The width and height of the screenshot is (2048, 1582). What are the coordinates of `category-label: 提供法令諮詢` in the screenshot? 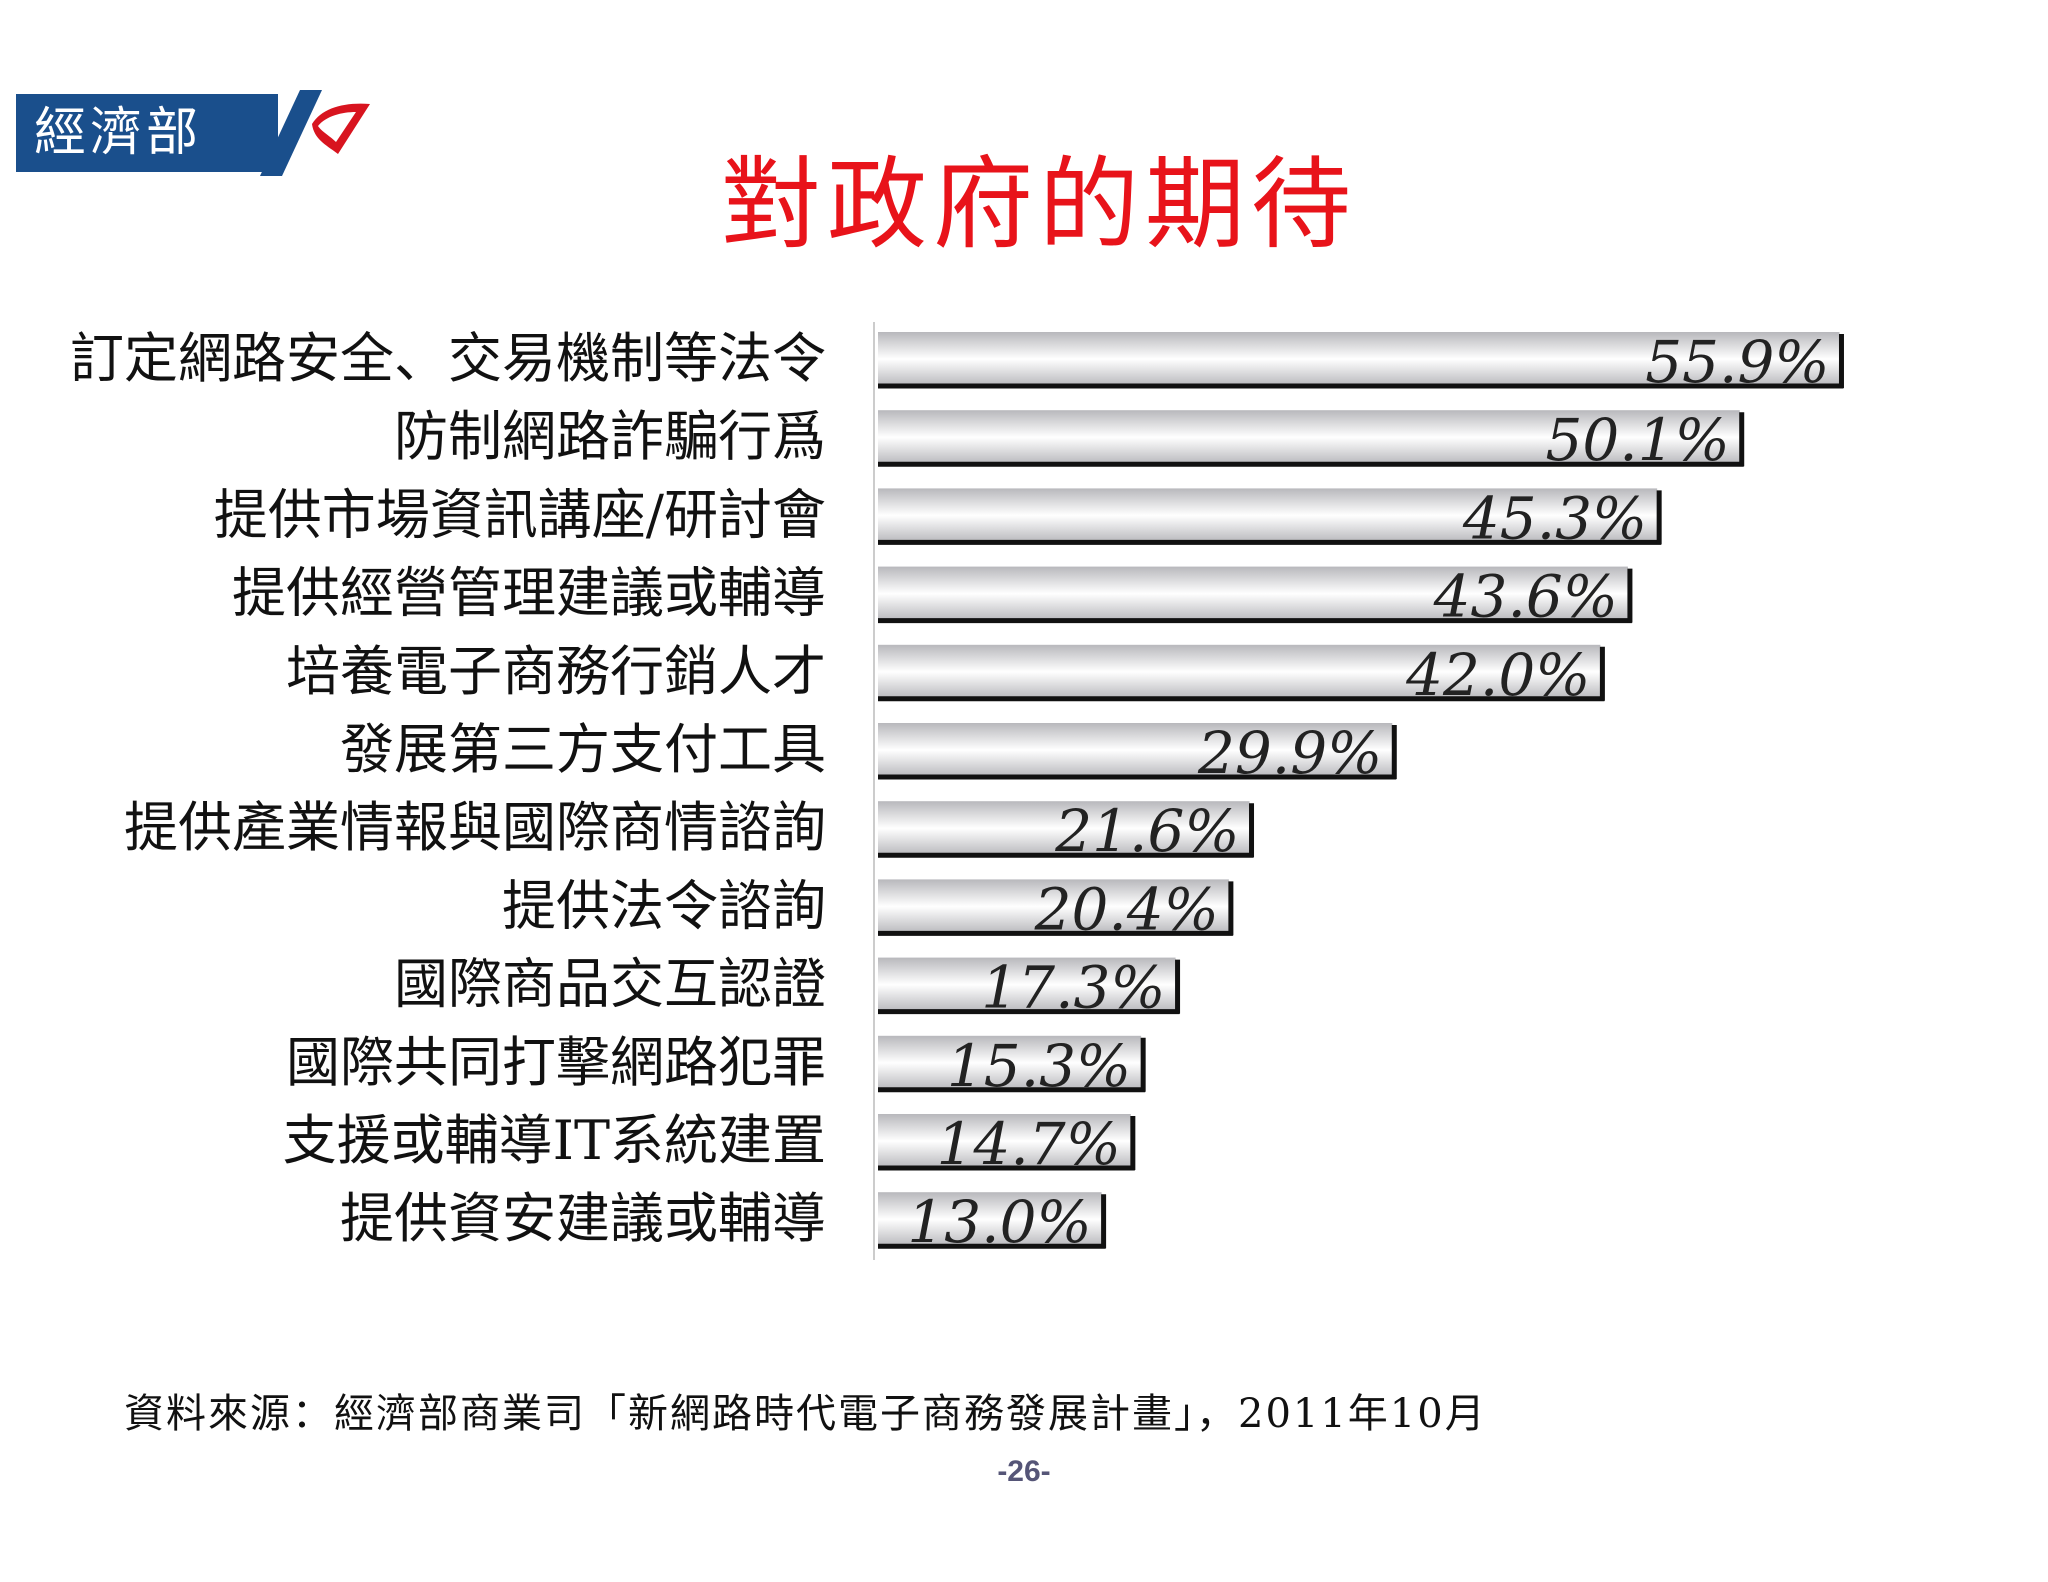 It's located at (664, 905).